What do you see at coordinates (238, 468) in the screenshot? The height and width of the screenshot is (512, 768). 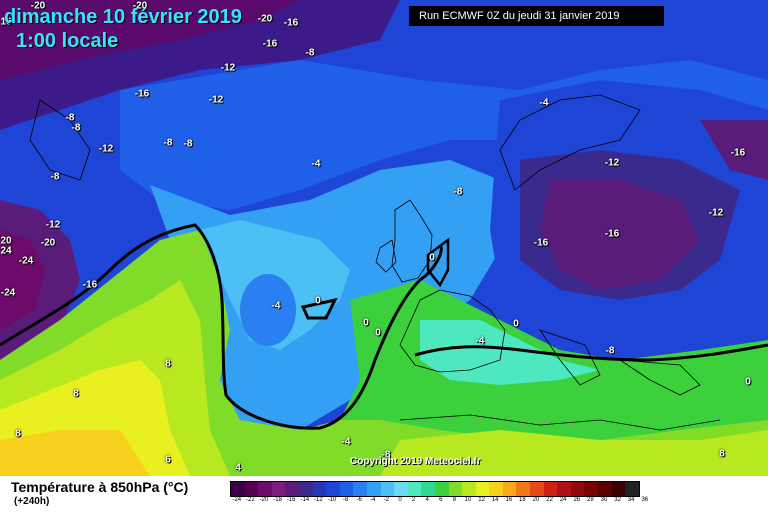 I see `isotherm-label: 4` at bounding box center [238, 468].